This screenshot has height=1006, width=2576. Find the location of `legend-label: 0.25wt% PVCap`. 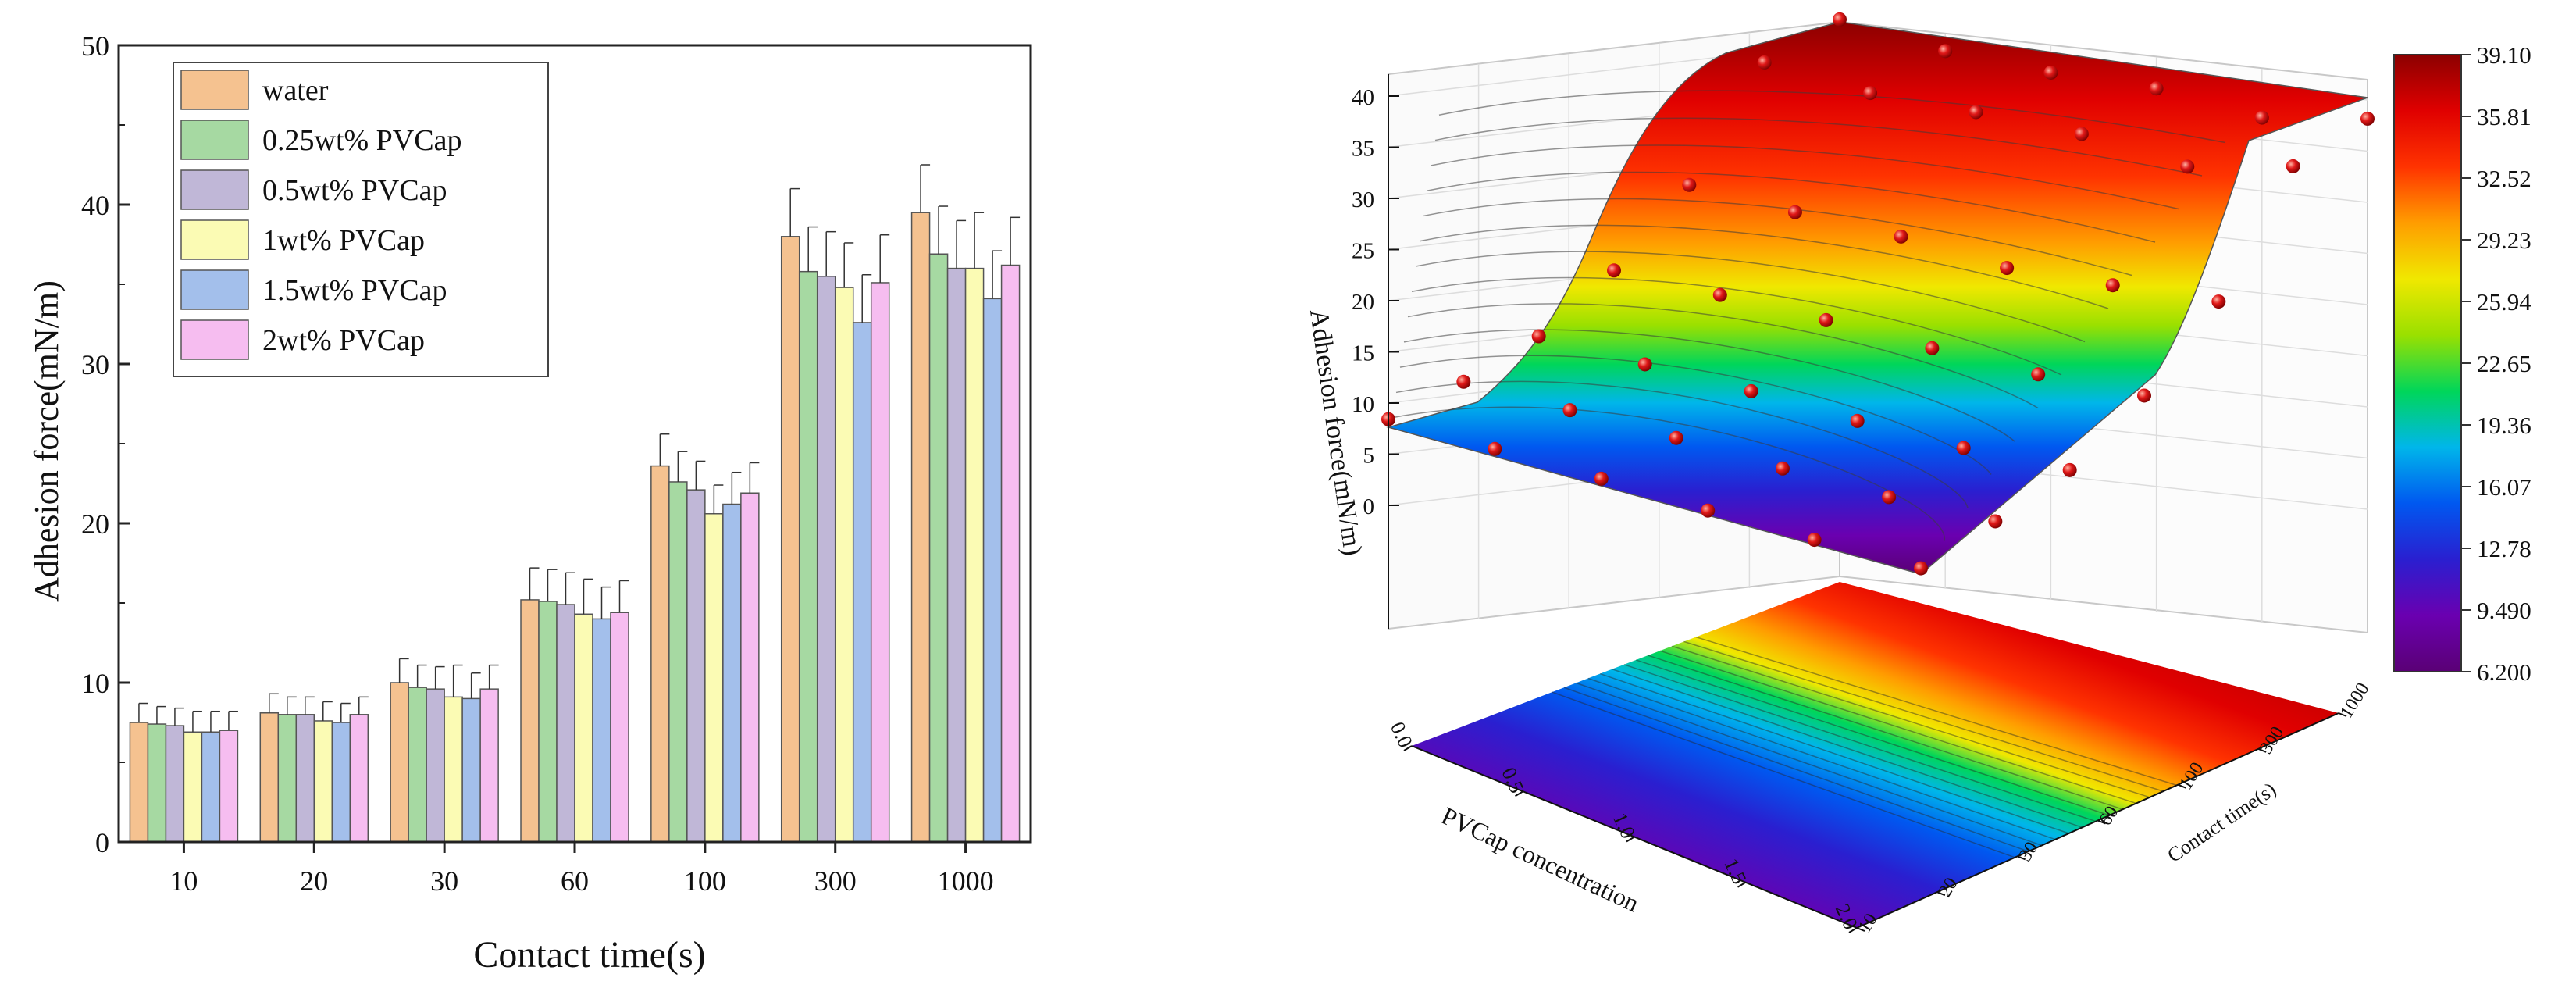

legend-label: 0.25wt% PVCap is located at coordinates (361, 140).